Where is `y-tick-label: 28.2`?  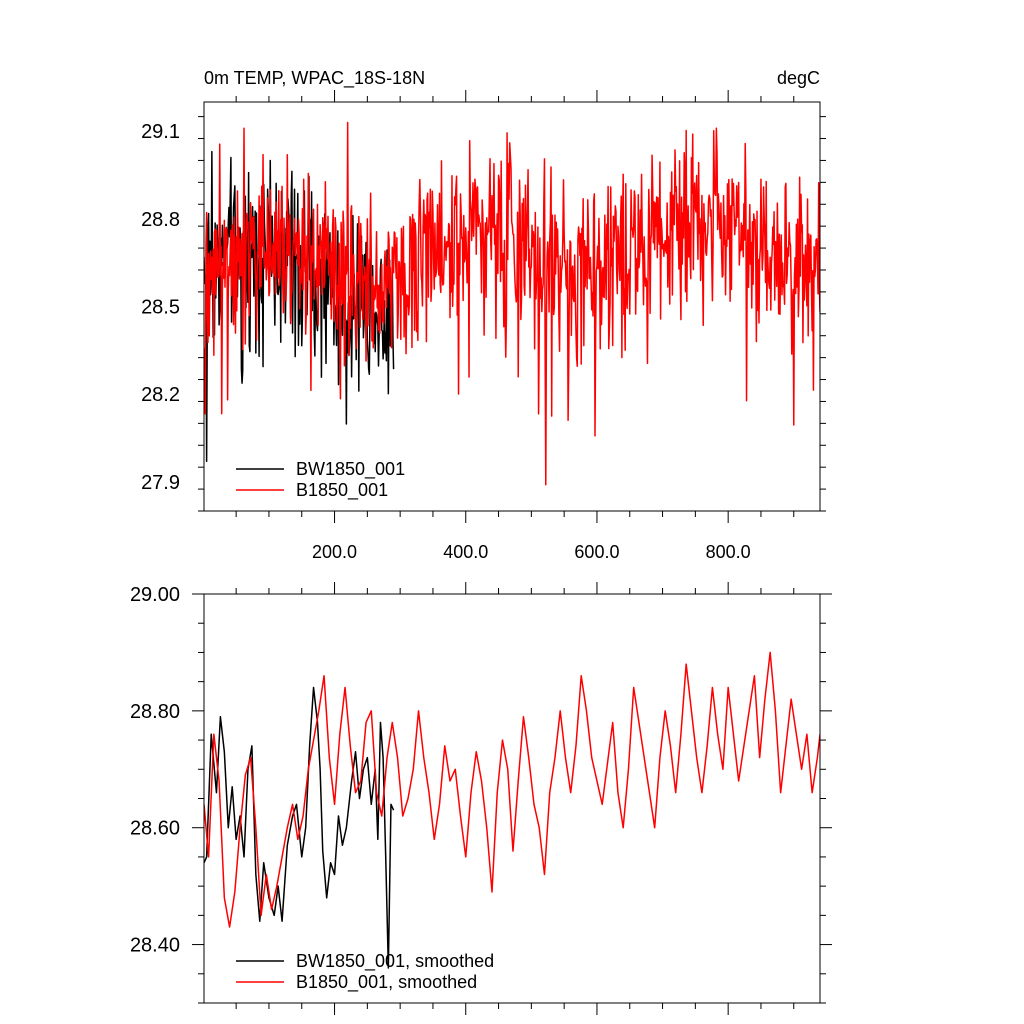 y-tick-label: 28.2 is located at coordinates (160, 395).